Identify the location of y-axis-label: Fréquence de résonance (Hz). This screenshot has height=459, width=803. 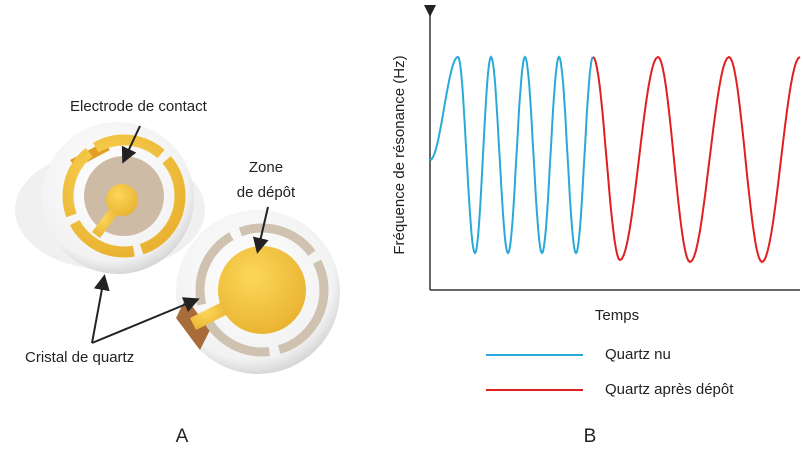
(399, 154).